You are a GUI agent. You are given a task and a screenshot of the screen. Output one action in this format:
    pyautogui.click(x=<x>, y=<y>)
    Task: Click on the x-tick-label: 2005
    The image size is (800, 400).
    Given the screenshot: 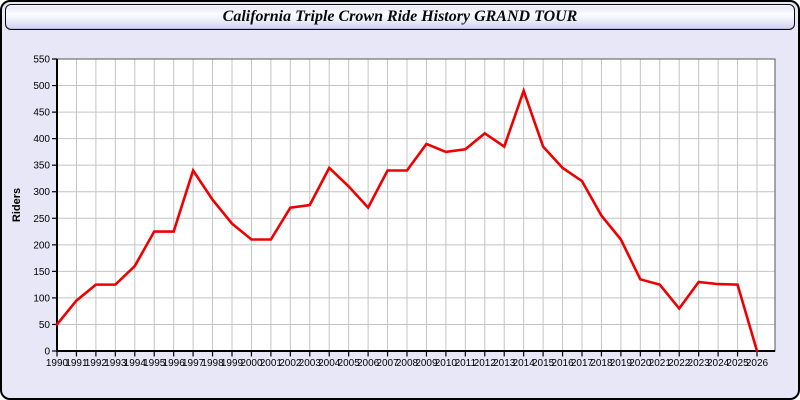 What is the action you would take?
    pyautogui.click(x=349, y=363)
    